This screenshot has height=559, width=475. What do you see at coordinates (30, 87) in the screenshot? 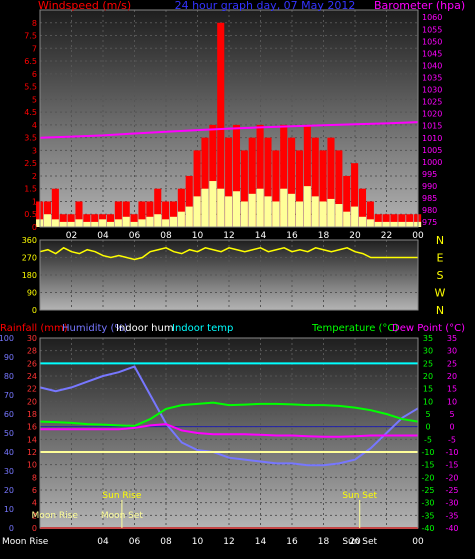
I see `windspeed-tick: 5.5` at bounding box center [30, 87].